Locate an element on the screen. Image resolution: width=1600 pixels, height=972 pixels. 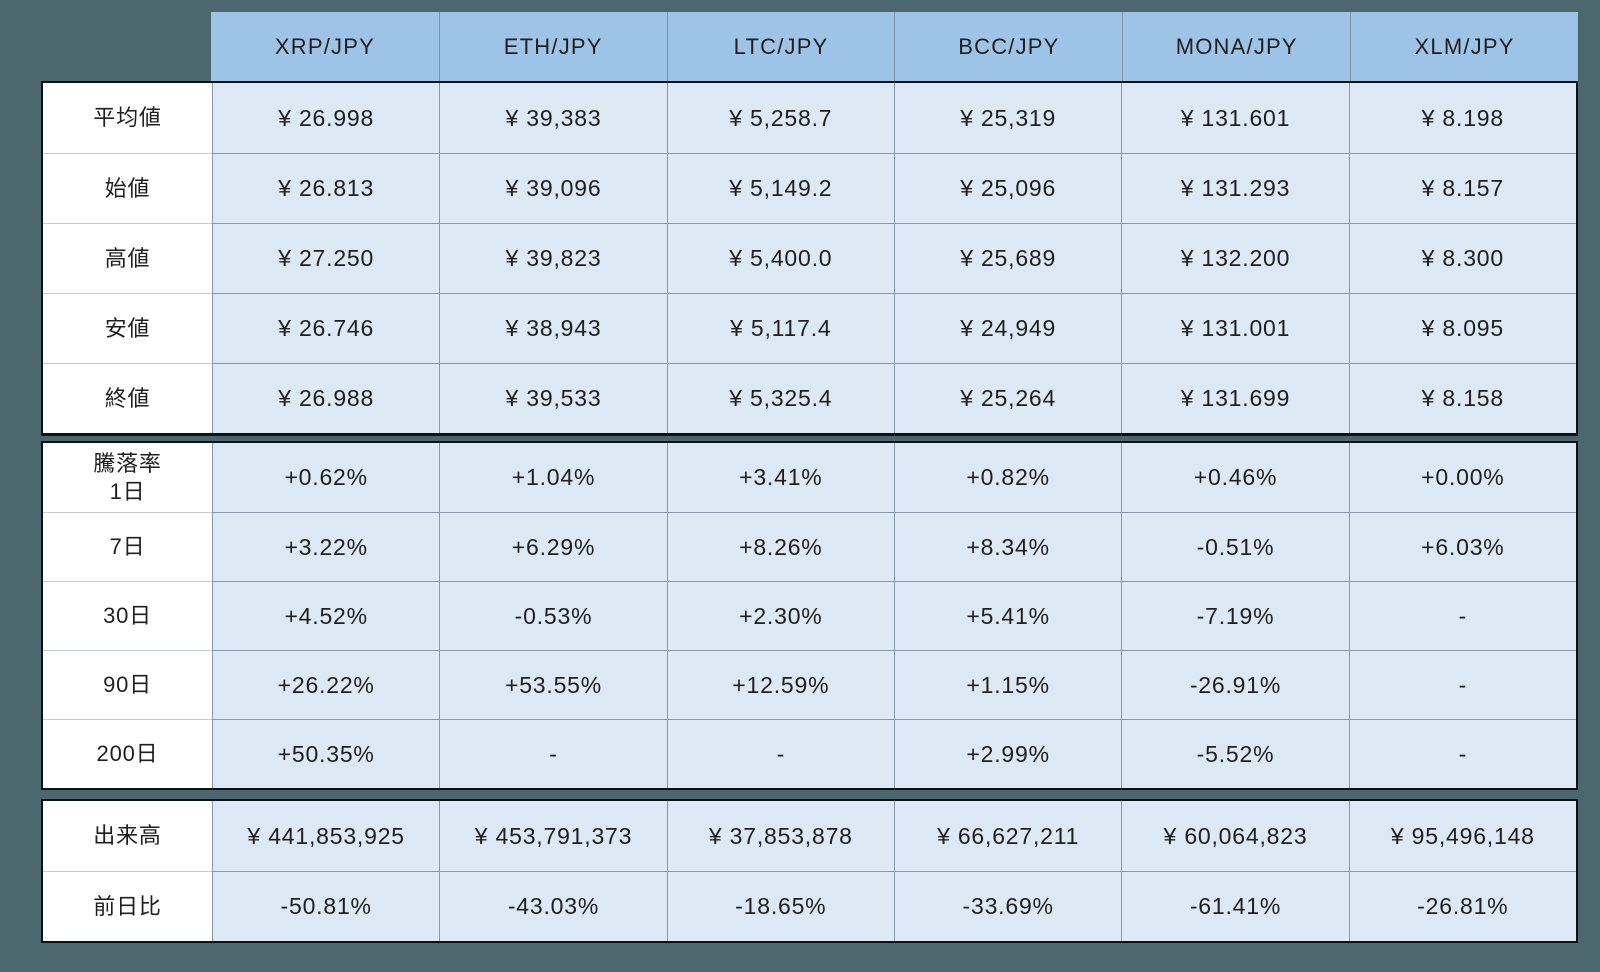
row-label: 90日 is located at coordinates (127, 684).